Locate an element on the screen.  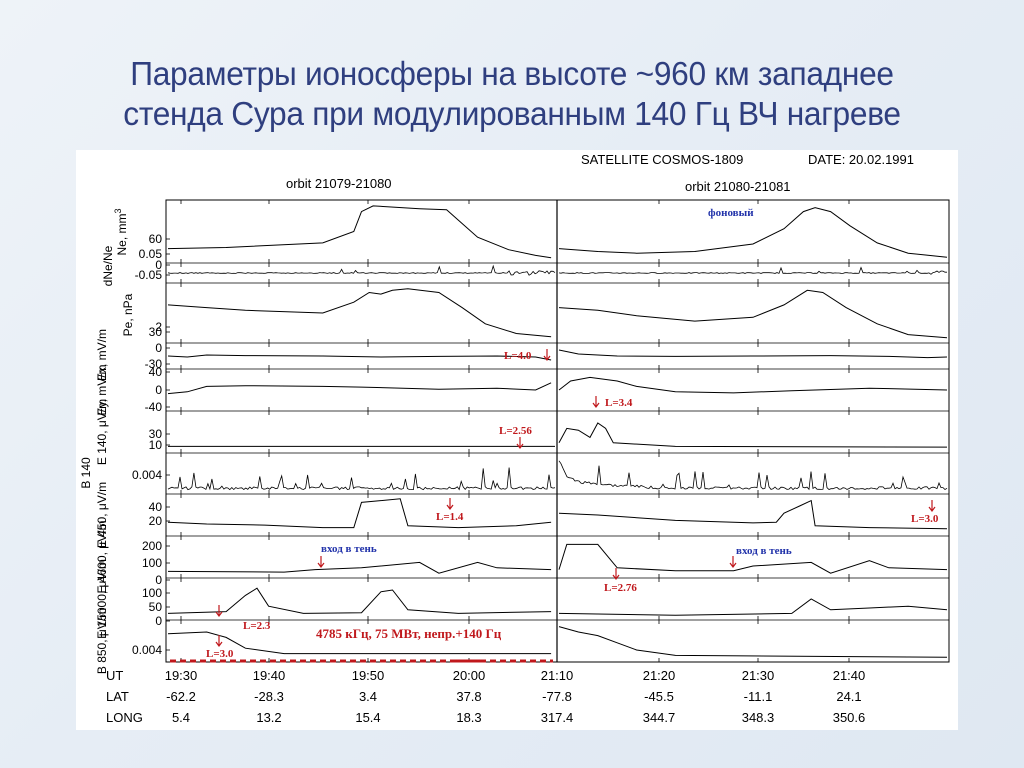
panel-label-group: Ne, mm3 is located at coordinates (121, 231).